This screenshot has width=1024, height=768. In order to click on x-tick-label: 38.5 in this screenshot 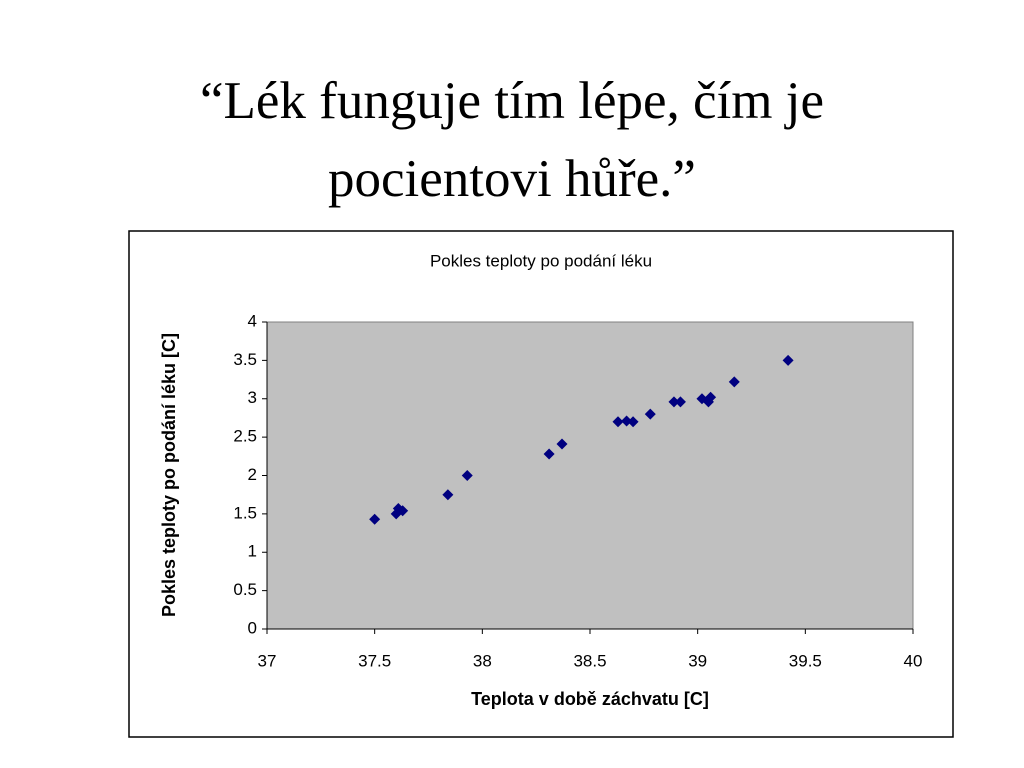, I will do `click(589, 660)`.